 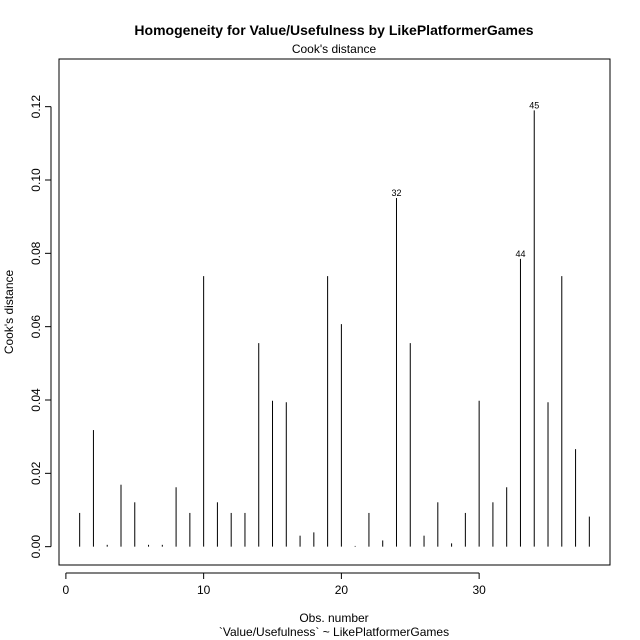 I want to click on x-axis-label: Obs. number, so click(x=333, y=618).